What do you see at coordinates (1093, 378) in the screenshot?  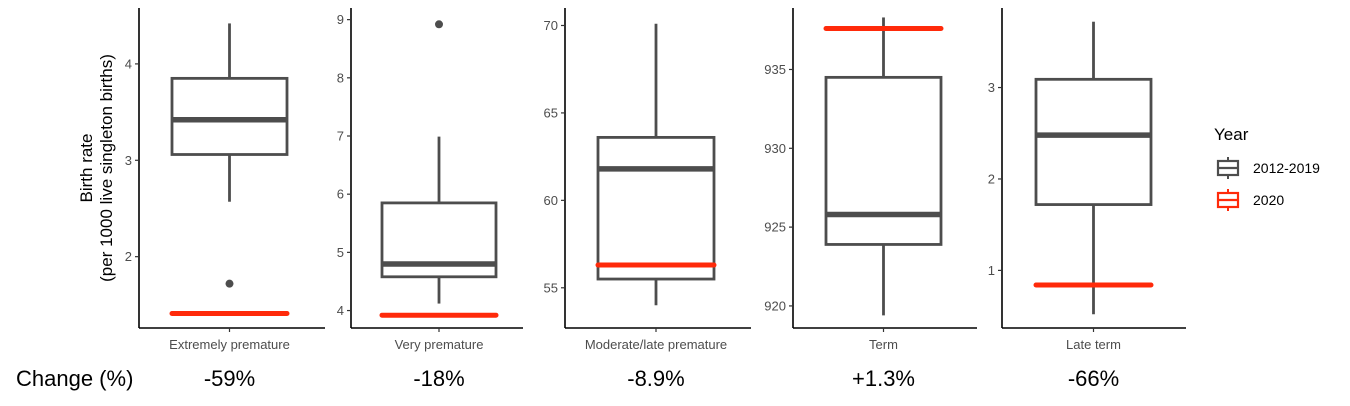 I see `change-value: -66%` at bounding box center [1093, 378].